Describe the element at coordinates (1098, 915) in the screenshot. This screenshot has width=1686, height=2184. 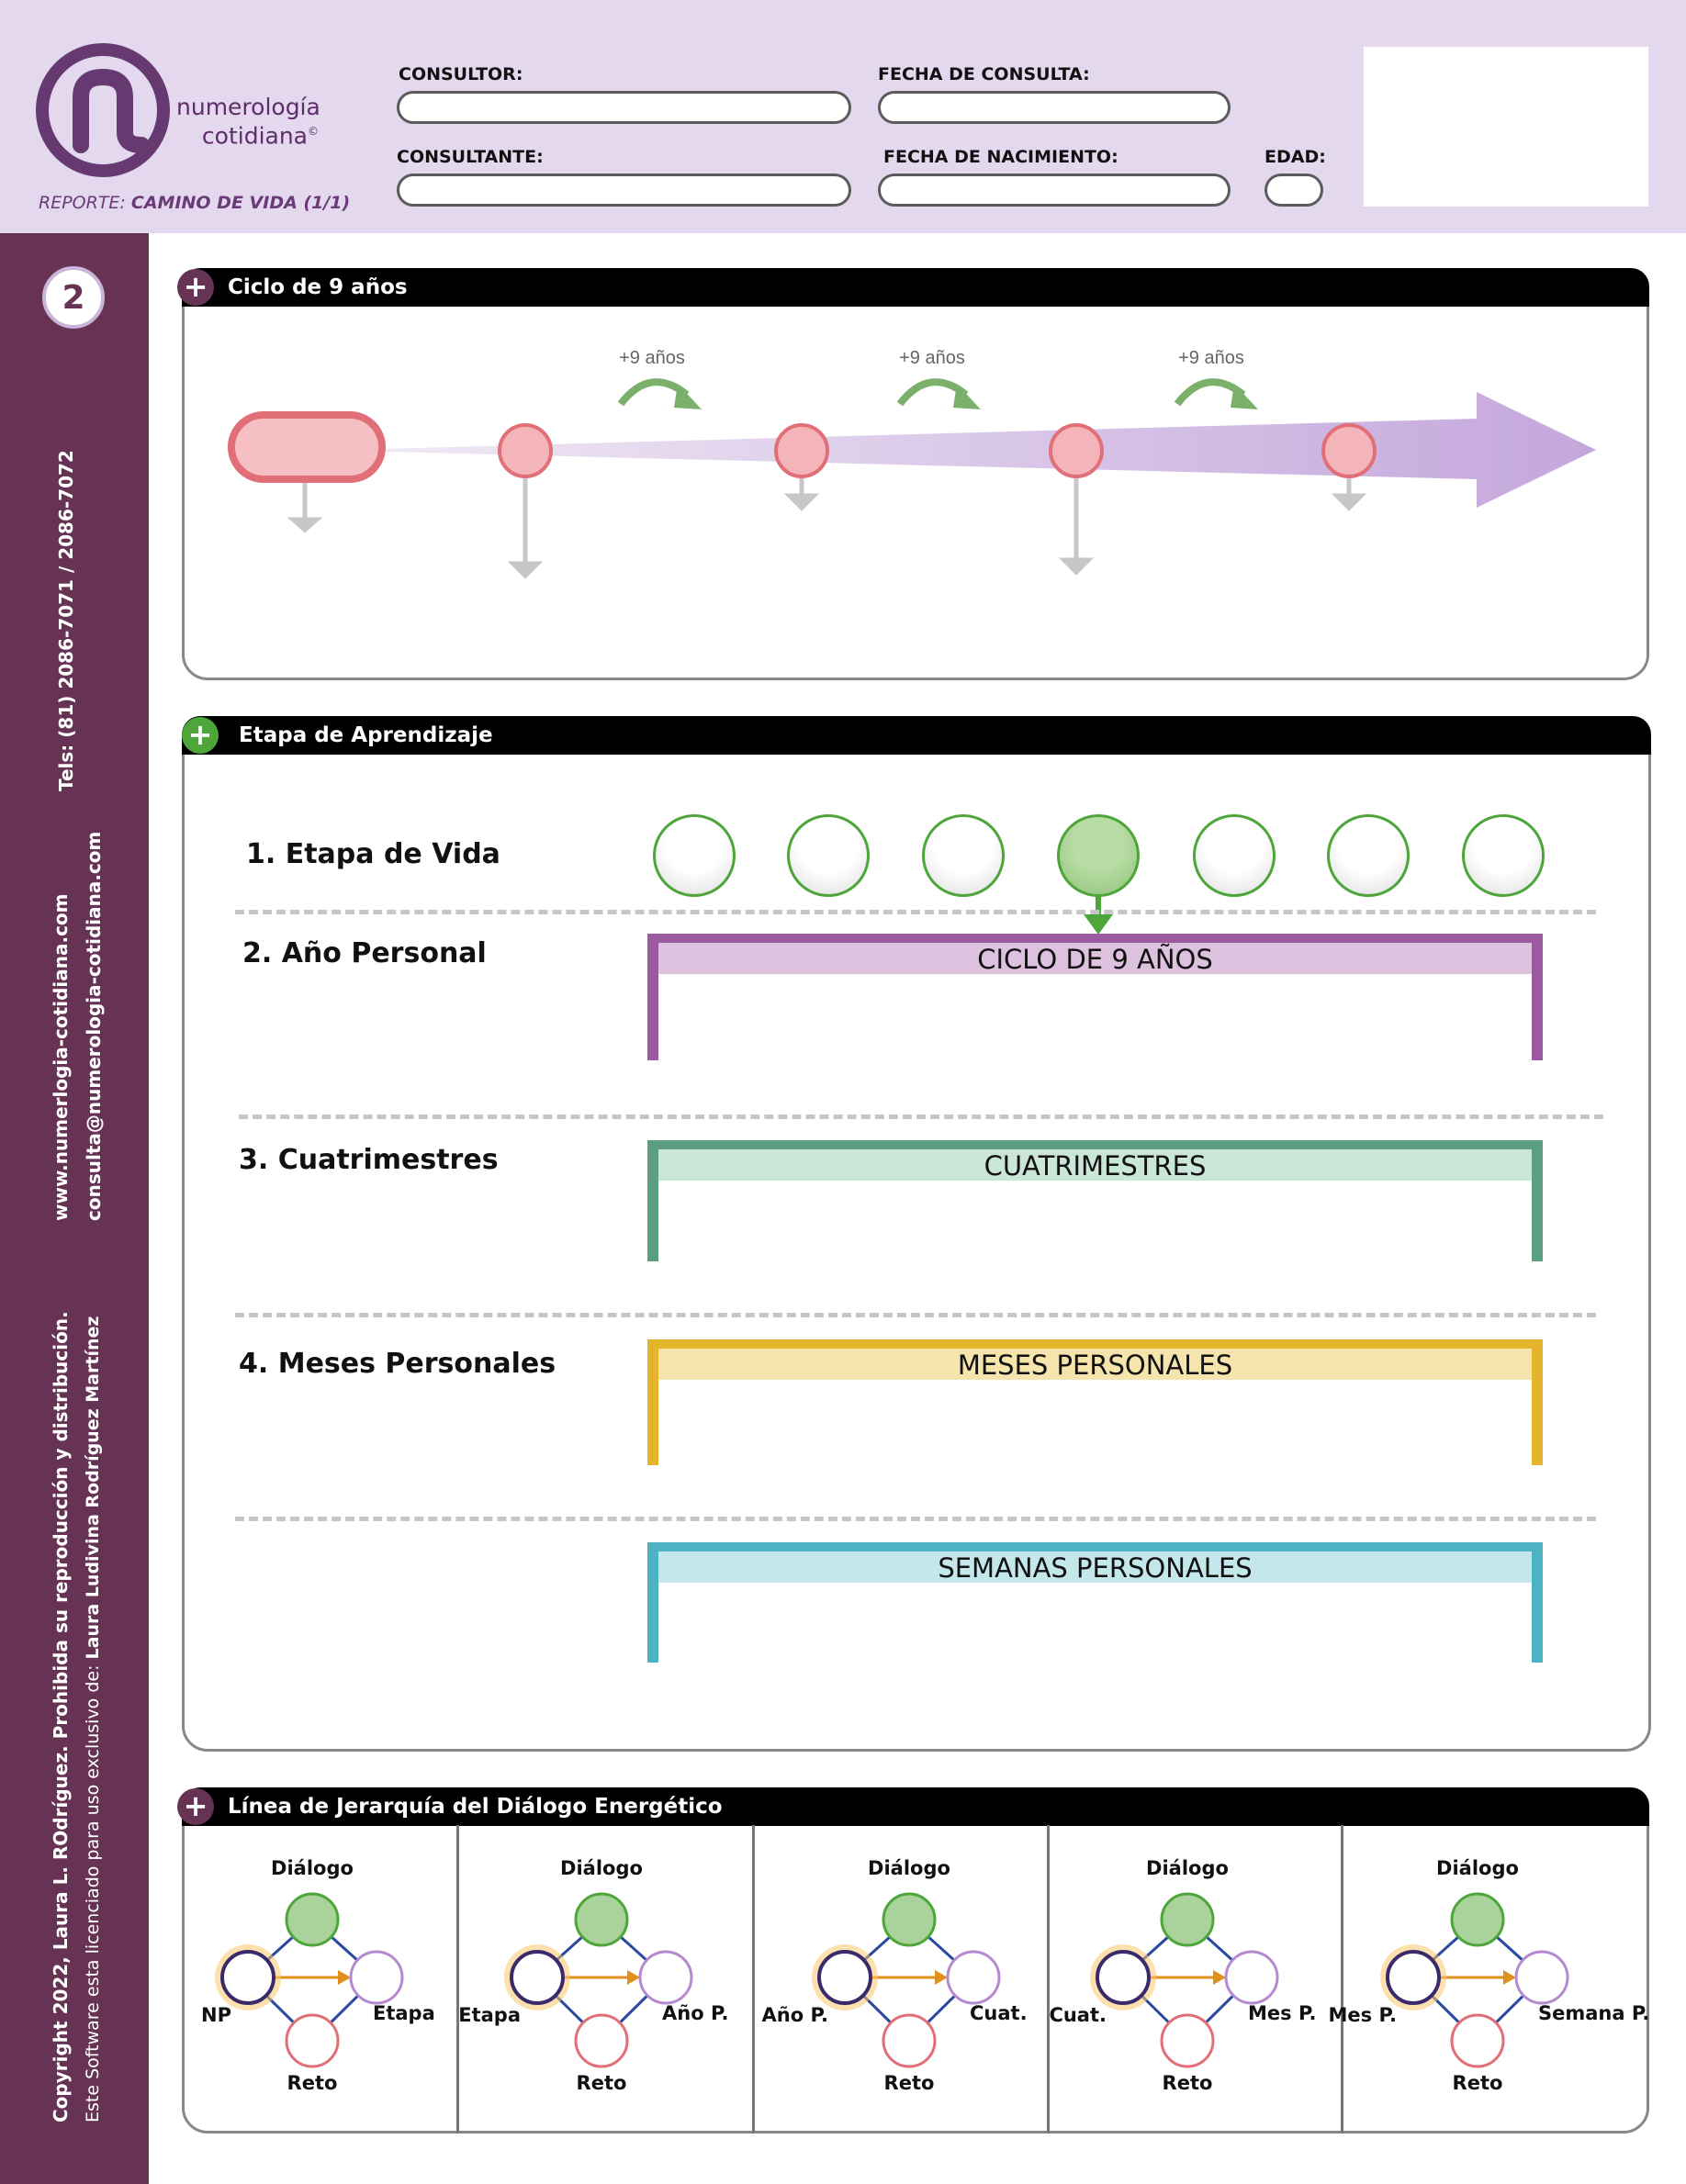
I see `active-stage-arrow-icon` at that location.